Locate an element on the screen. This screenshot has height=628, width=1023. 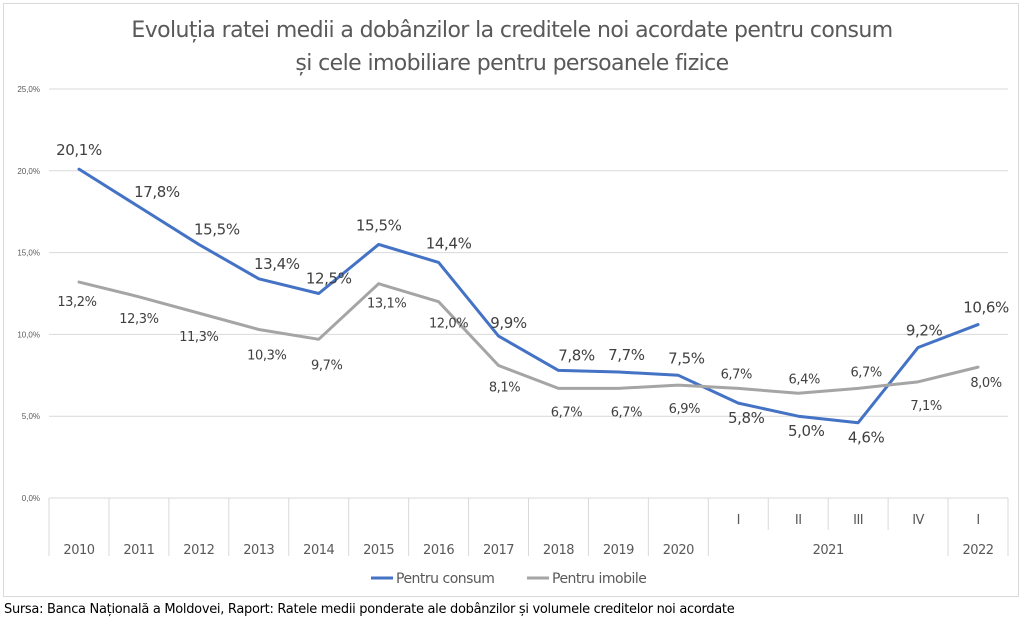
data-label-consum: 7,8% is located at coordinates (576, 355).